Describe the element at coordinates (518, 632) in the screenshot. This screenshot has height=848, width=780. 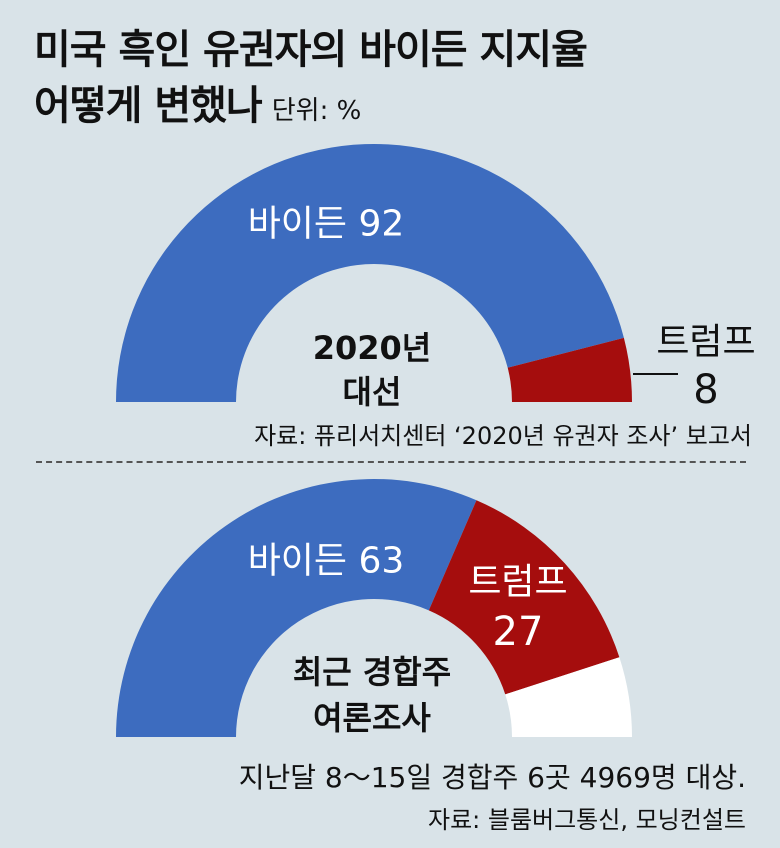
I see `donut2-label-trump-value: 27` at that location.